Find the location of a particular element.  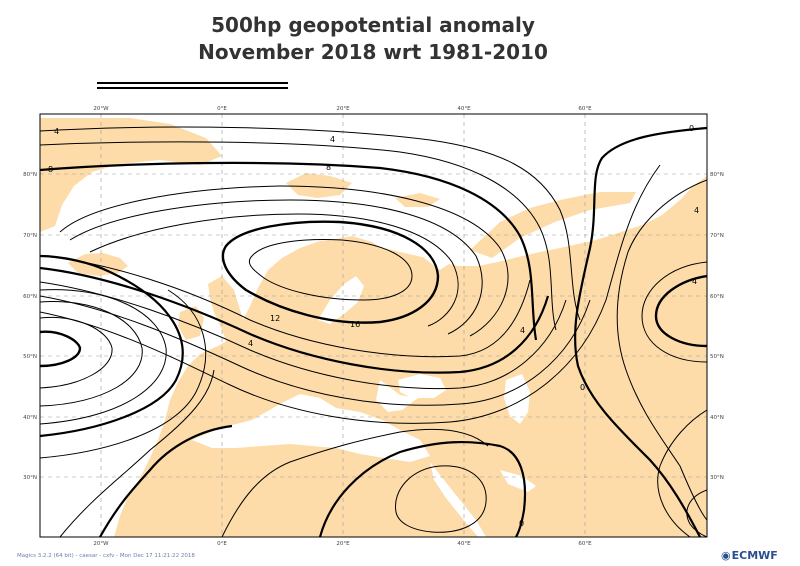

land-scandinavia is located at coordinates (331, 279).